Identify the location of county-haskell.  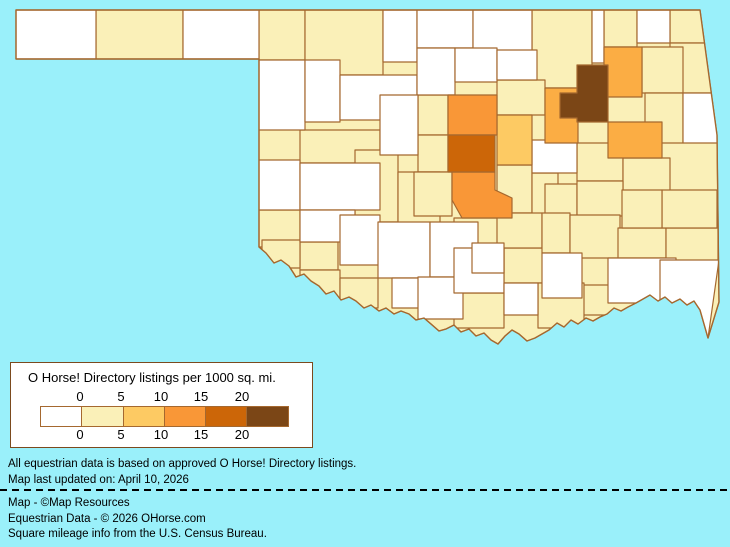
(642, 209).